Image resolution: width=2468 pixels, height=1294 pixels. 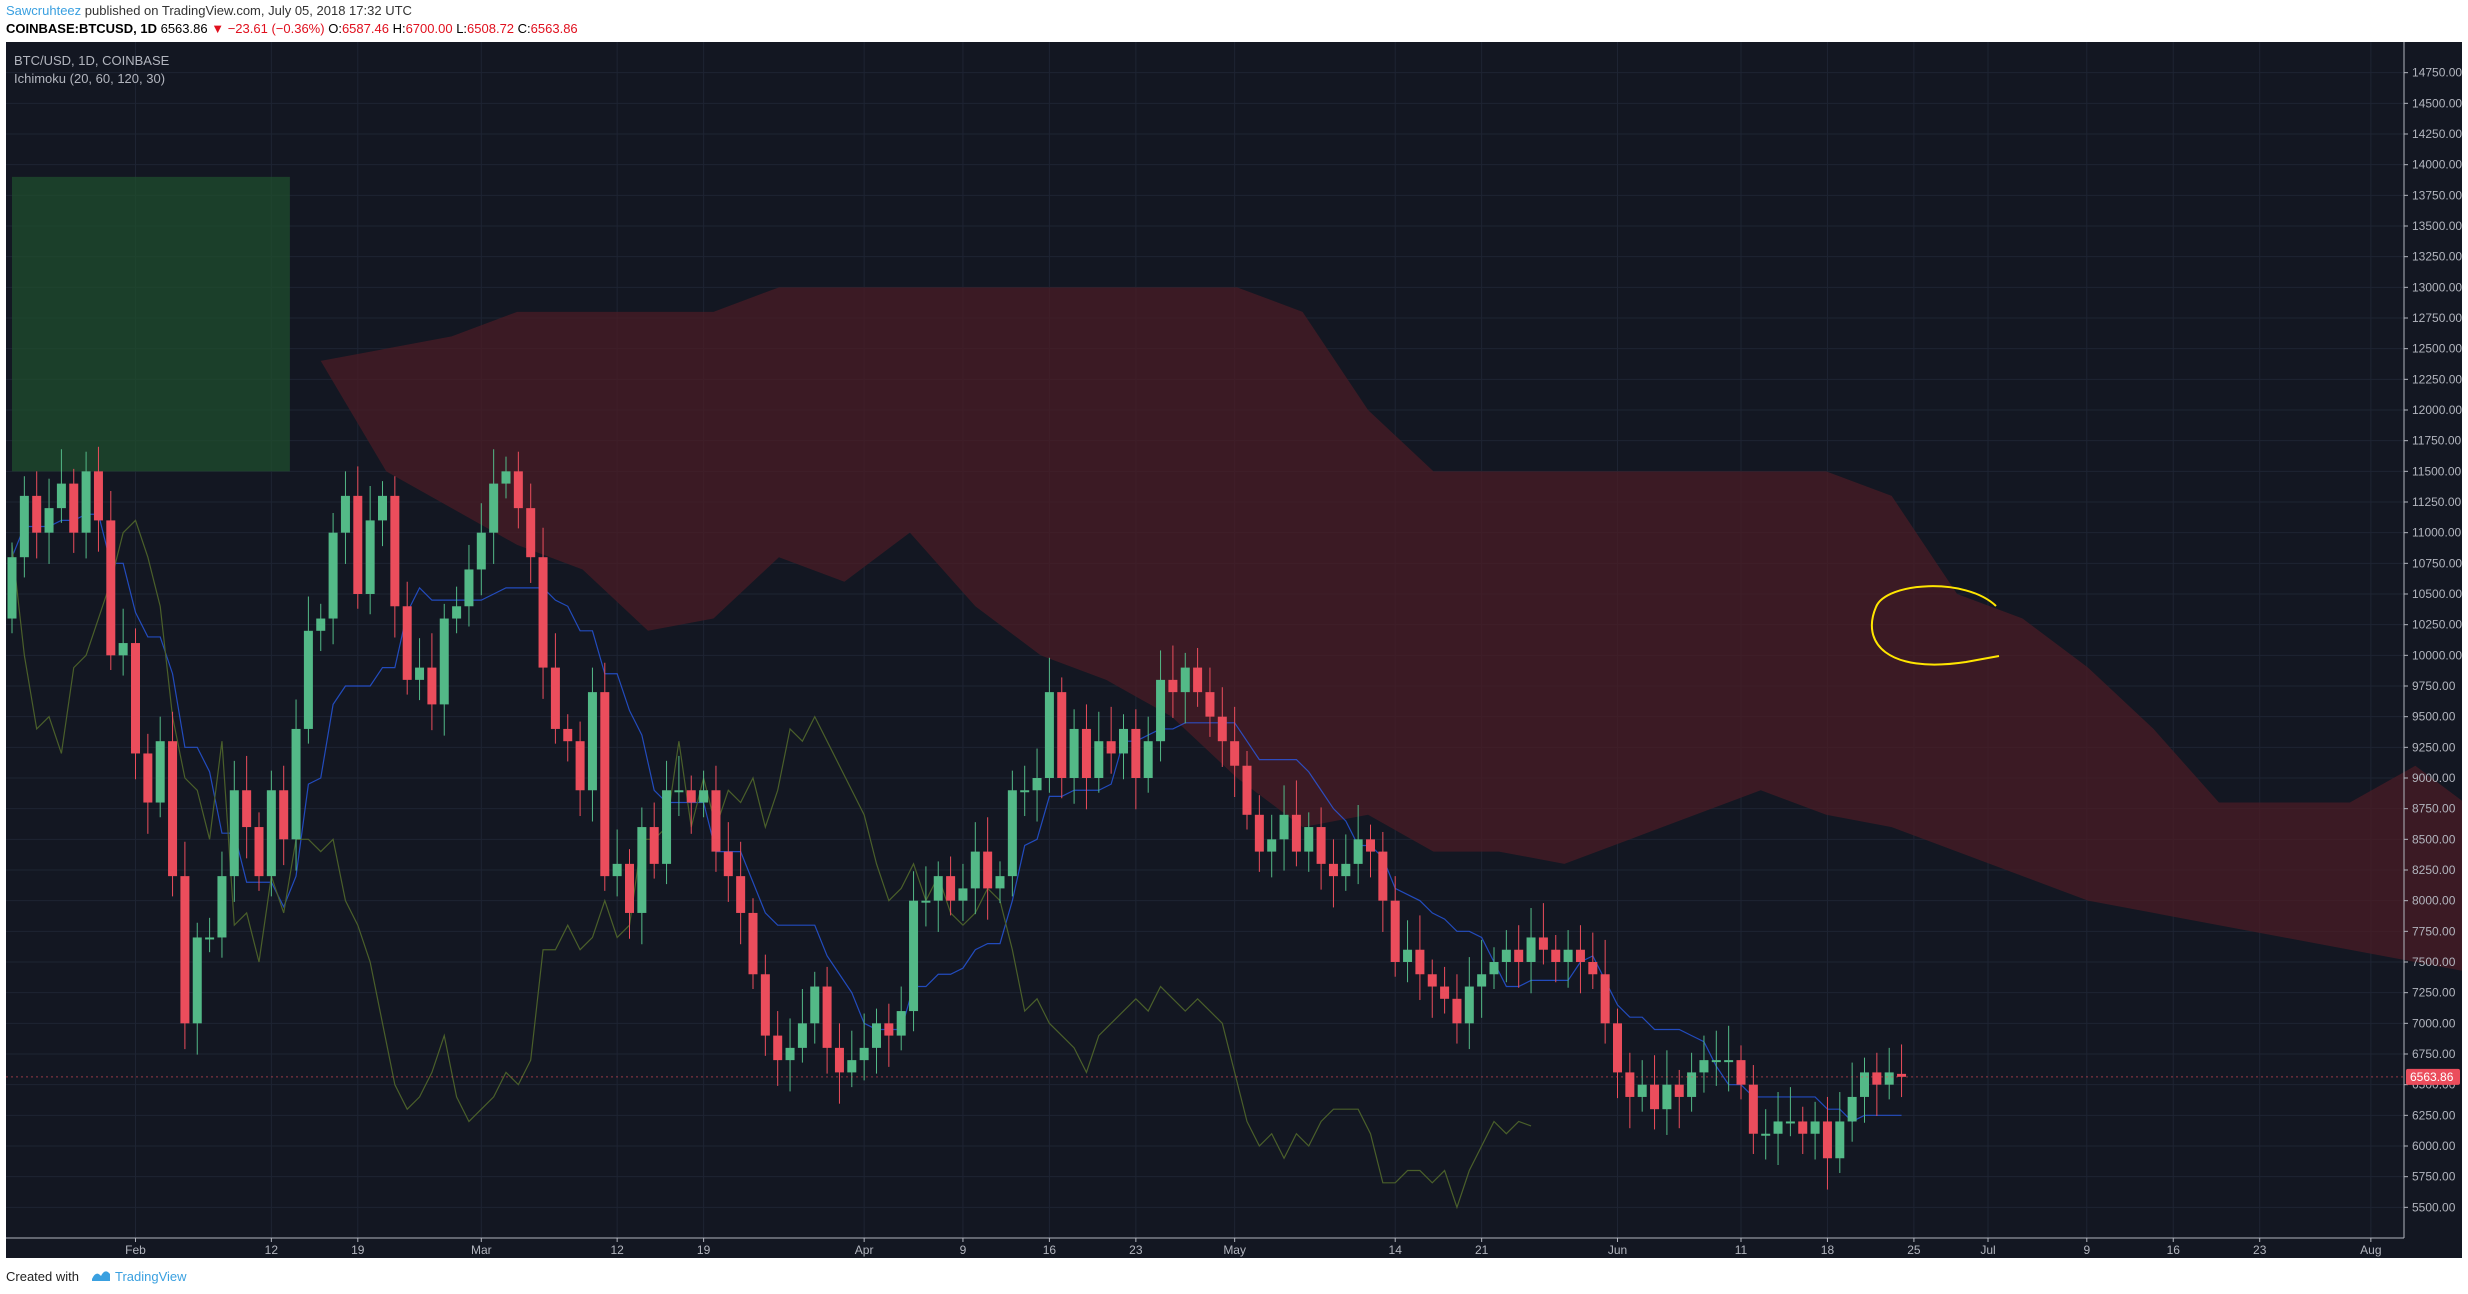 What do you see at coordinates (1935, 625) in the screenshot?
I see `annotation-bracket` at bounding box center [1935, 625].